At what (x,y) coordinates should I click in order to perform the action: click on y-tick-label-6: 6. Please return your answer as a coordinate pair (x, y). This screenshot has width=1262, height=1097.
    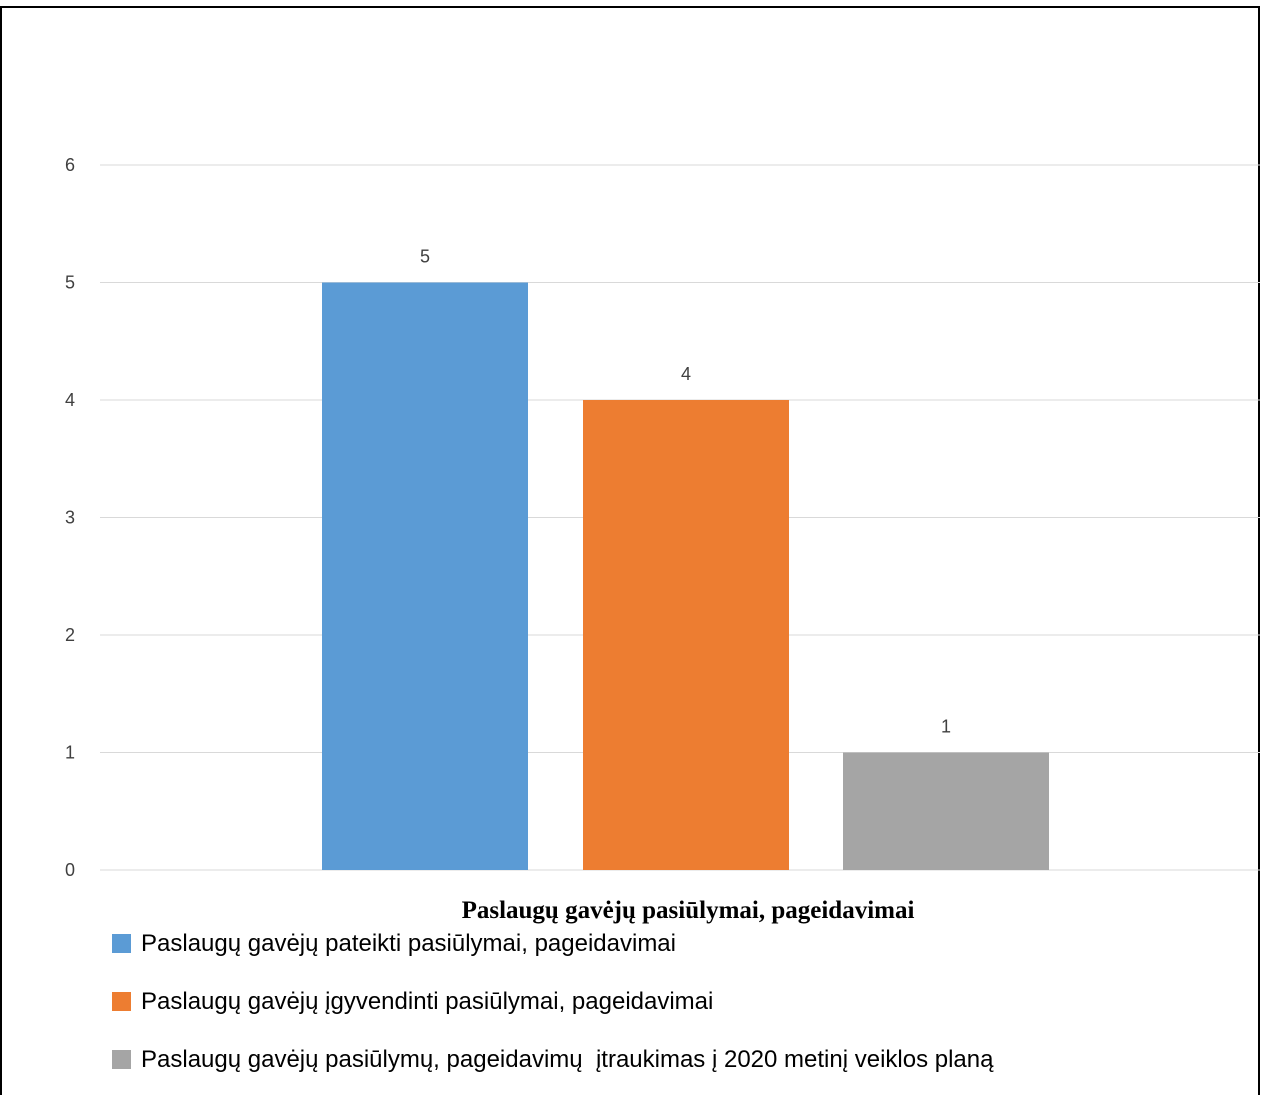
    Looking at the image, I should click on (70, 165).